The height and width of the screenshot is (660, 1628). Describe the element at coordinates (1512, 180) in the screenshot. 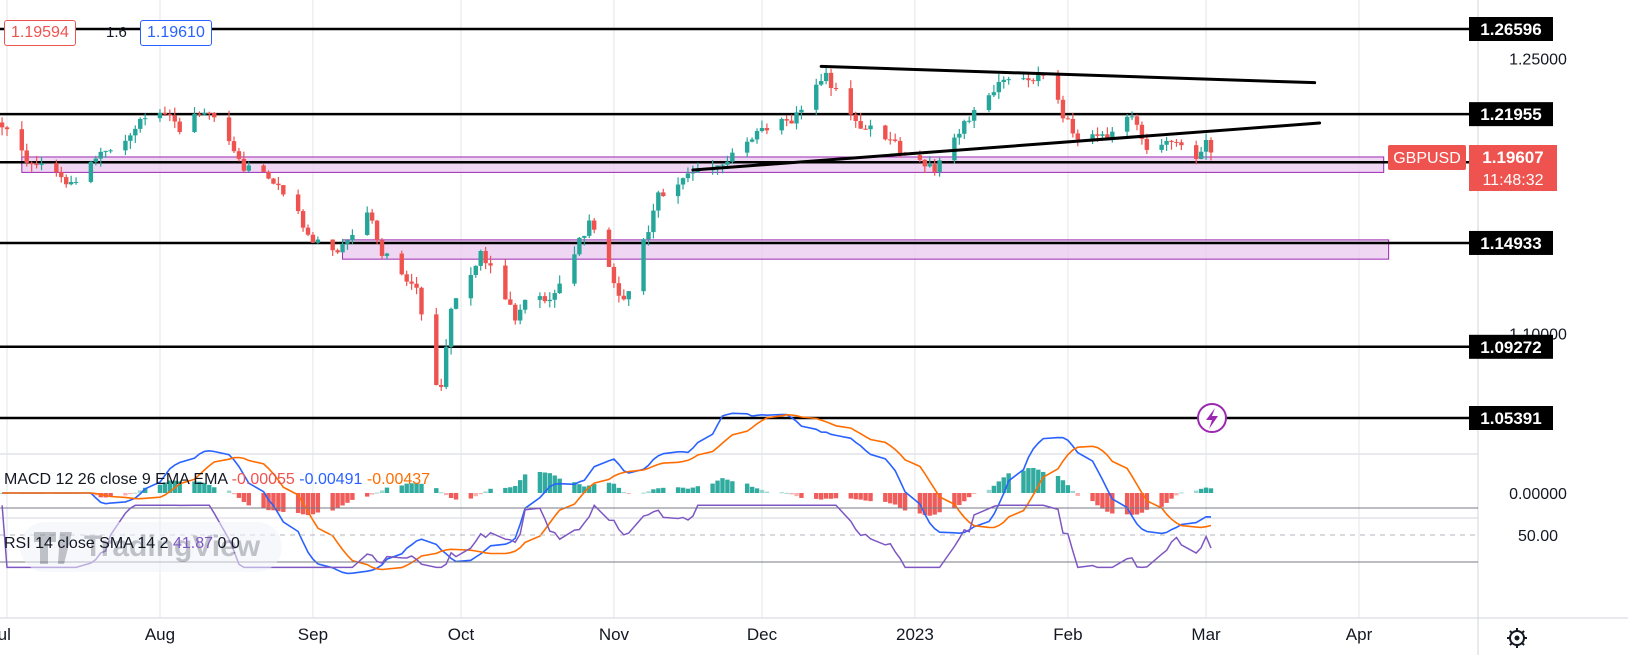

I see `countdown-text: 11:48:32` at that location.